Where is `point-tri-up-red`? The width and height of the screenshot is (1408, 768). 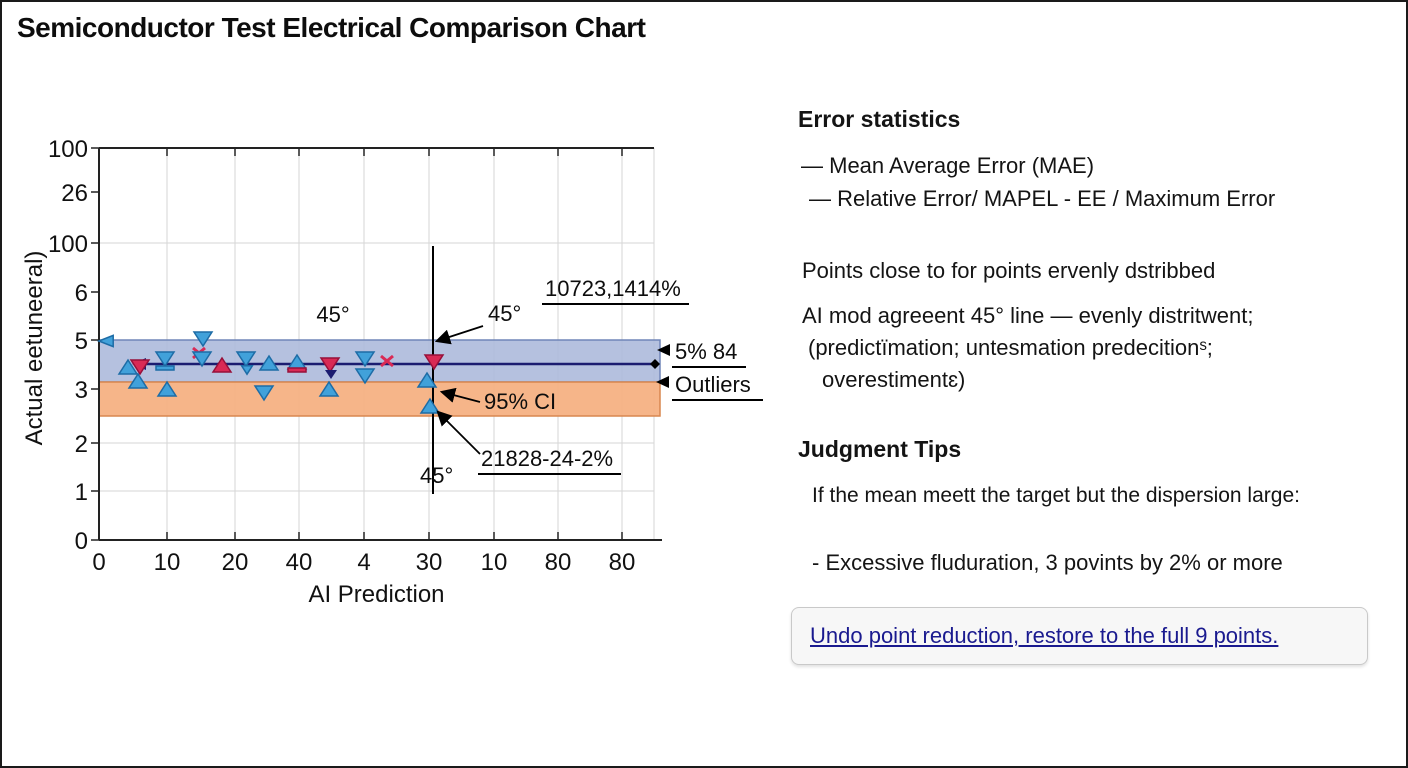 point-tri-up-red is located at coordinates (222, 364).